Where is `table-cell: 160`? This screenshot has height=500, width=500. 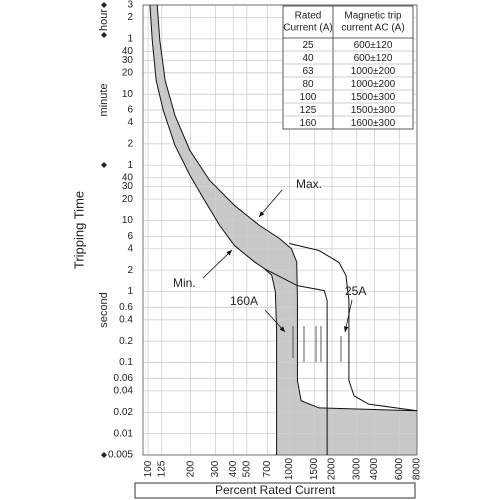 table-cell: 160 is located at coordinates (308, 123).